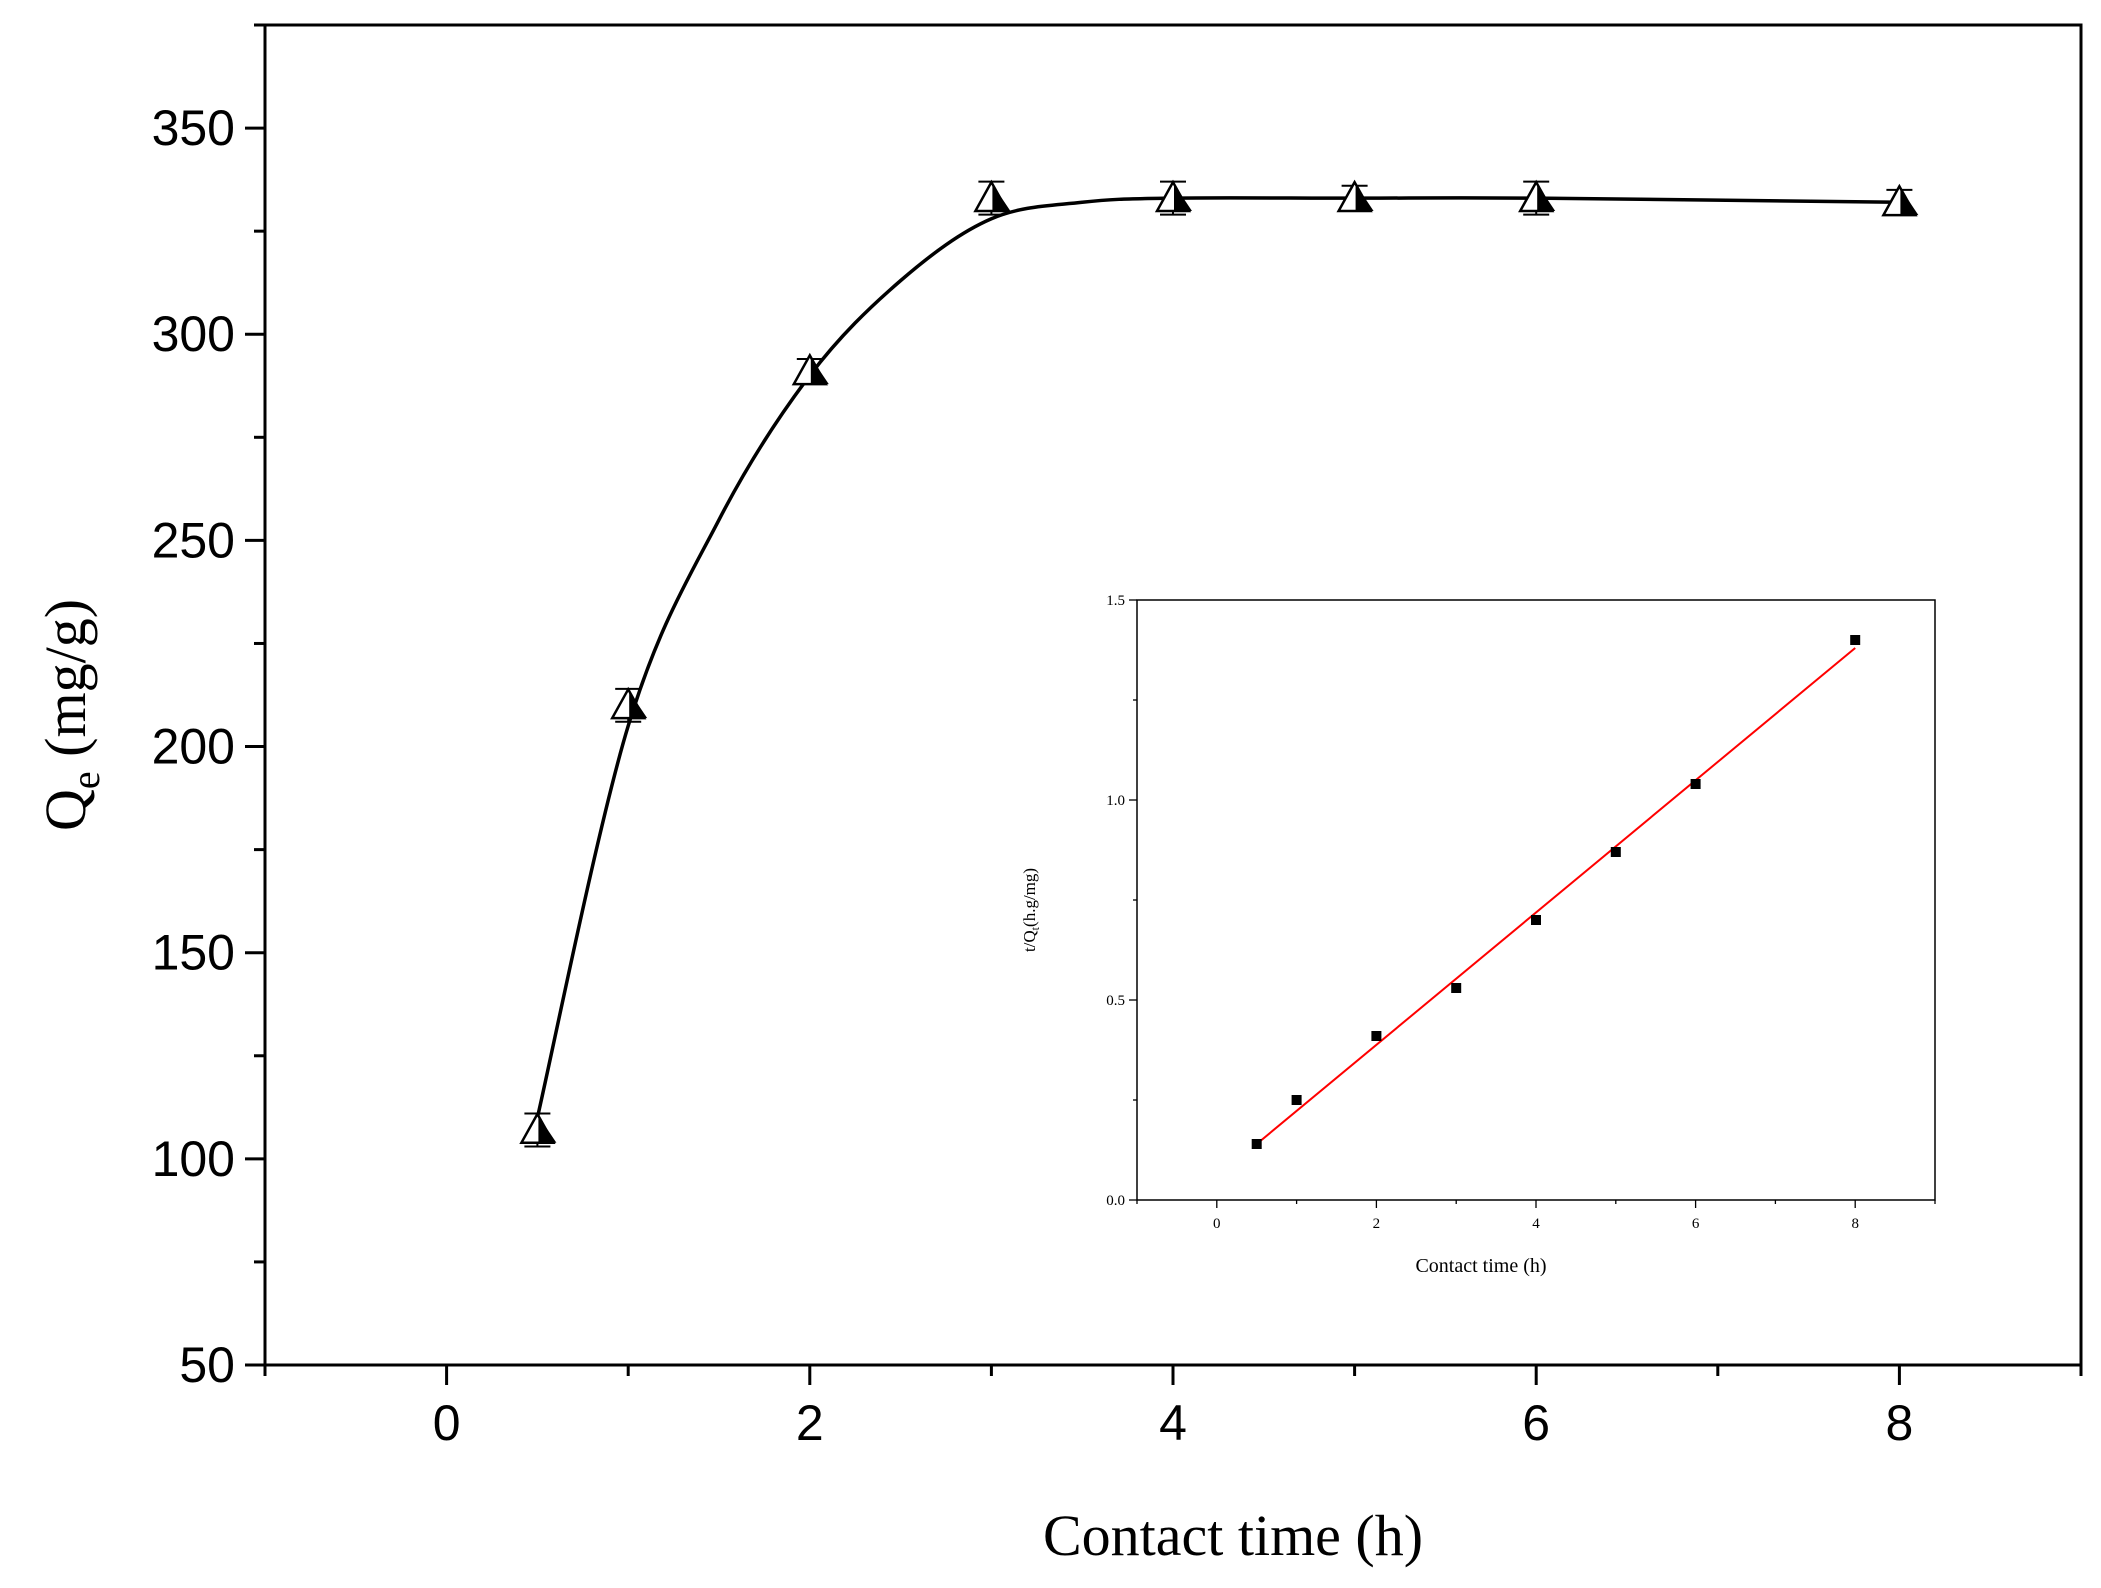 Image resolution: width=2101 pixels, height=1588 pixels. Describe the element at coordinates (1899, 1423) in the screenshot. I see `main-x-tick-label: 8` at that location.